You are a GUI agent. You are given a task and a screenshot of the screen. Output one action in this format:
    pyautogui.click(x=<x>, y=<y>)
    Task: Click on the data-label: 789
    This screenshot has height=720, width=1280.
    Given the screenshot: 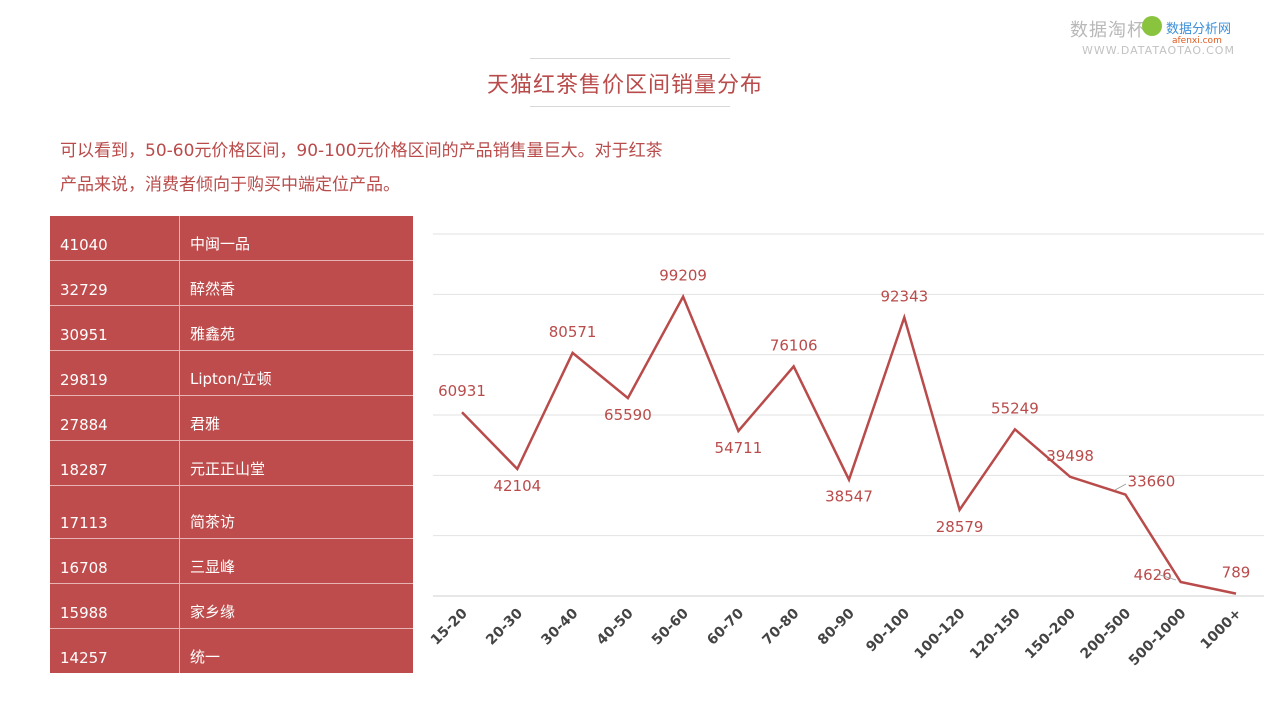 What is the action you would take?
    pyautogui.click(x=1236, y=573)
    